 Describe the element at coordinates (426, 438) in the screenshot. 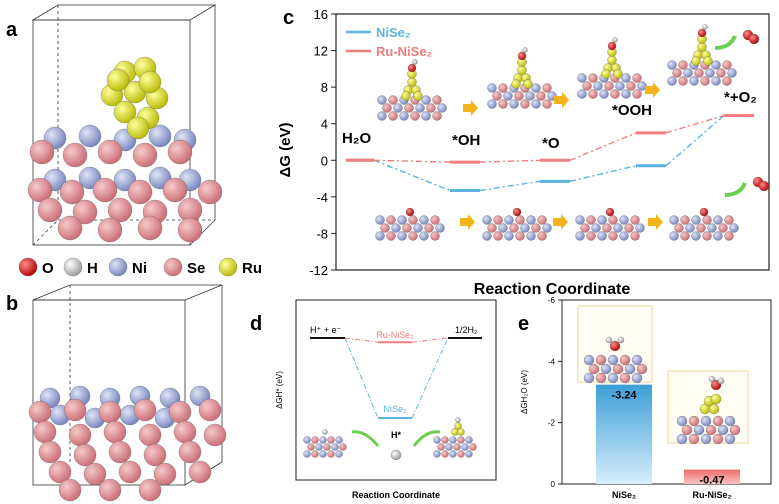

I see `reaction-arrow-icon` at that location.